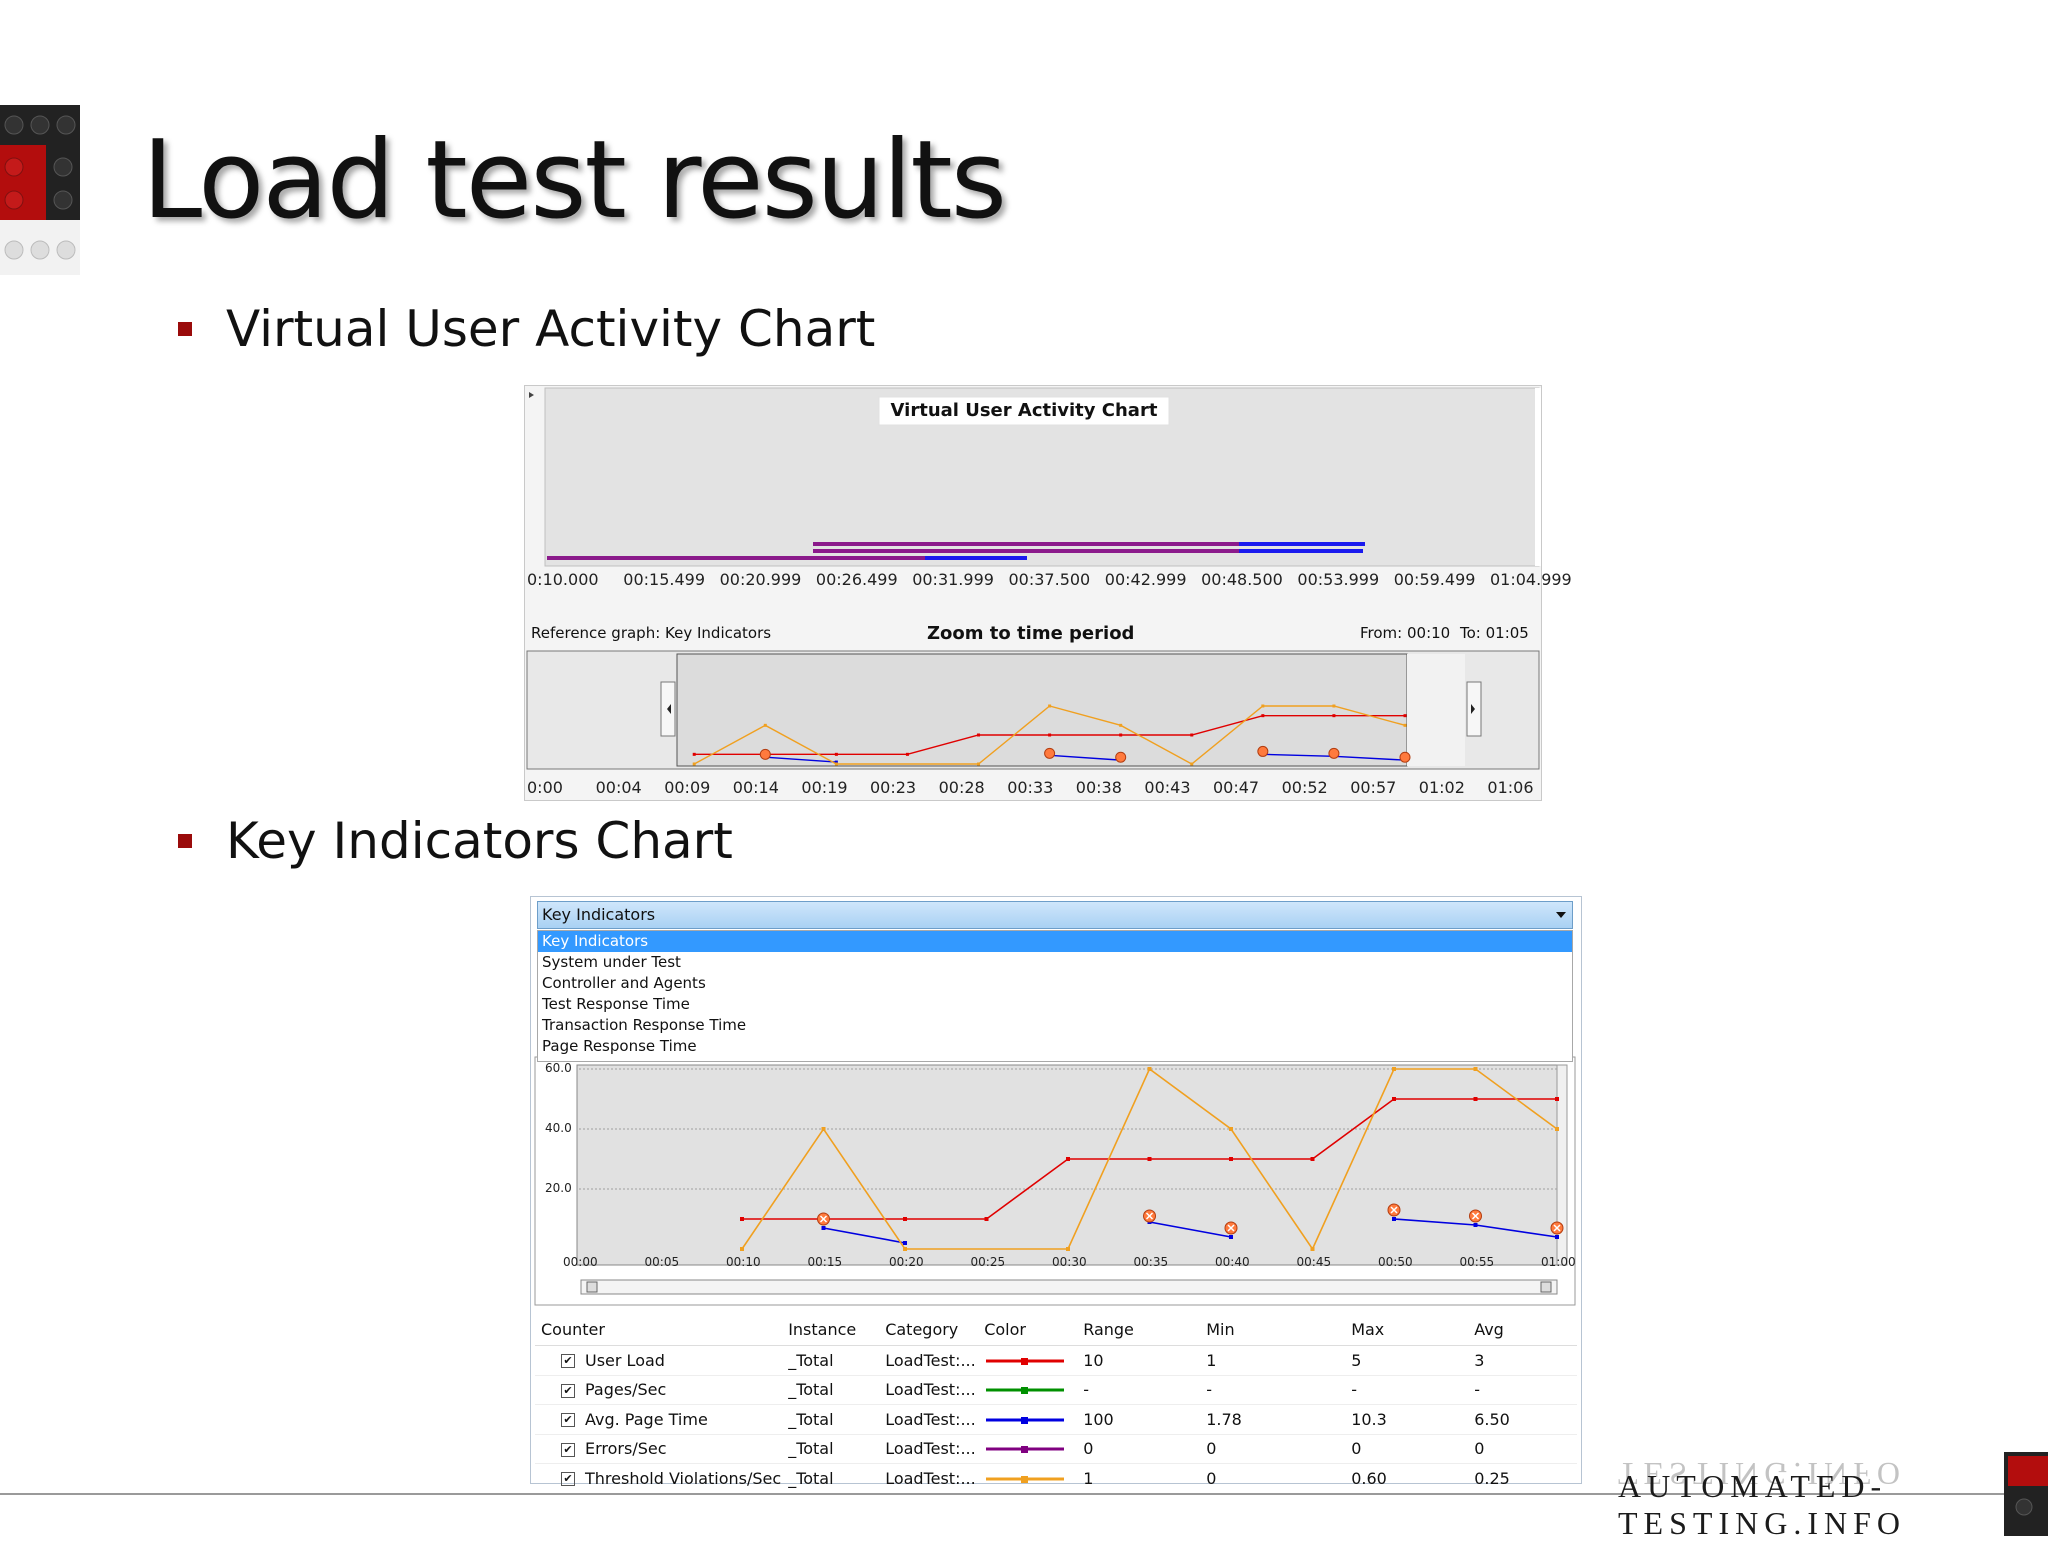  What do you see at coordinates (1522, 1419) in the screenshot?
I see `counter-avg: 6.50` at bounding box center [1522, 1419].